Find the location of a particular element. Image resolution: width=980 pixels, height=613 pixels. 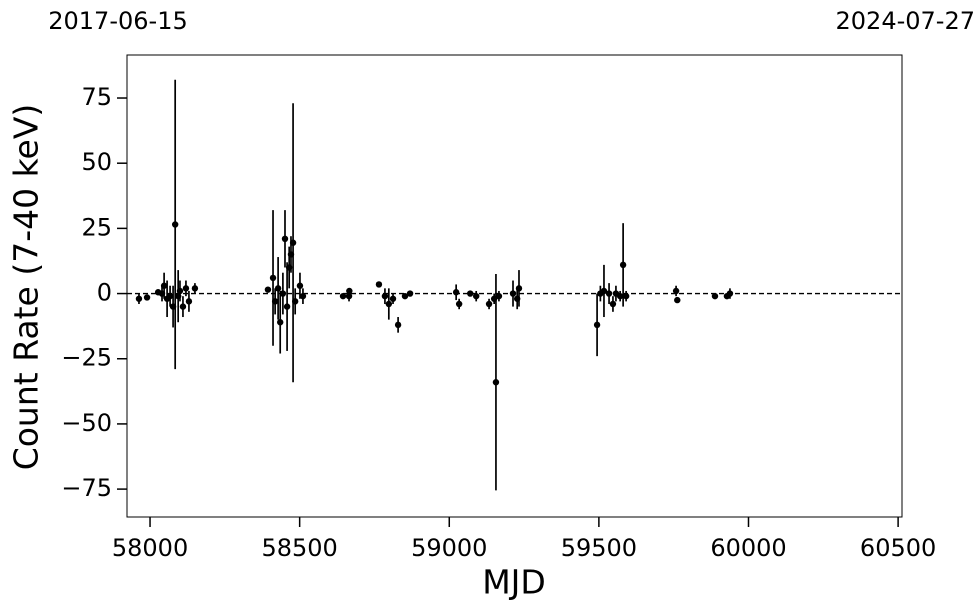

x-tick-label: 60000 is located at coordinates (748, 548).